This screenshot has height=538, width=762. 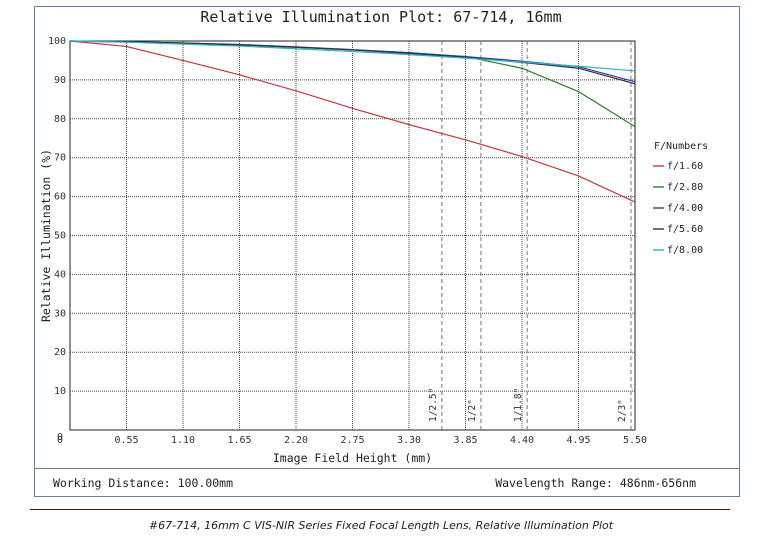 I want to click on y-zero-label: 0, so click(x=60, y=437).